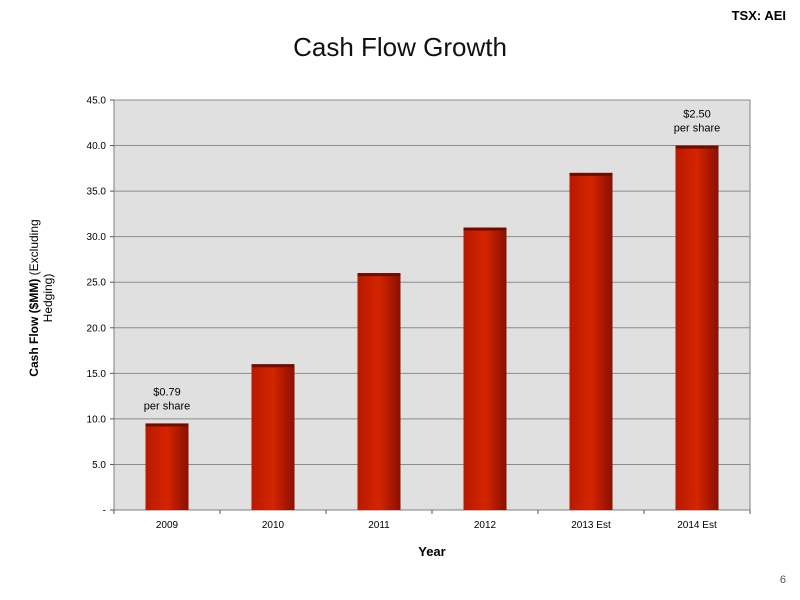  What do you see at coordinates (485, 525) in the screenshot?
I see `x-tick-label: 2012` at bounding box center [485, 525].